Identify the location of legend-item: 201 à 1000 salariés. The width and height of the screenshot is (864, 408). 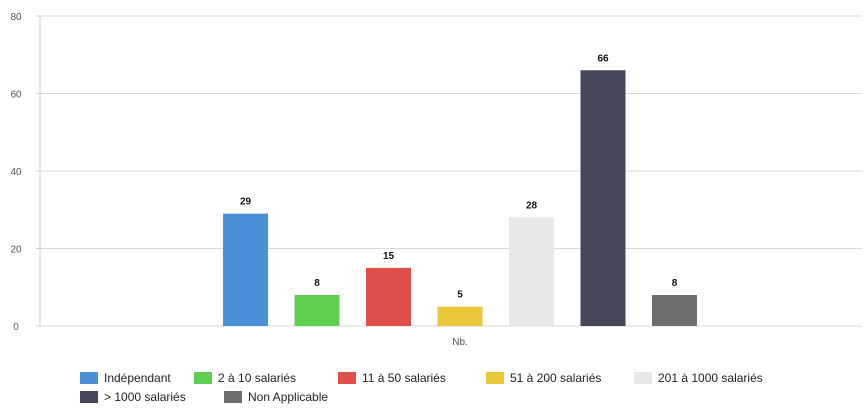
(714, 378).